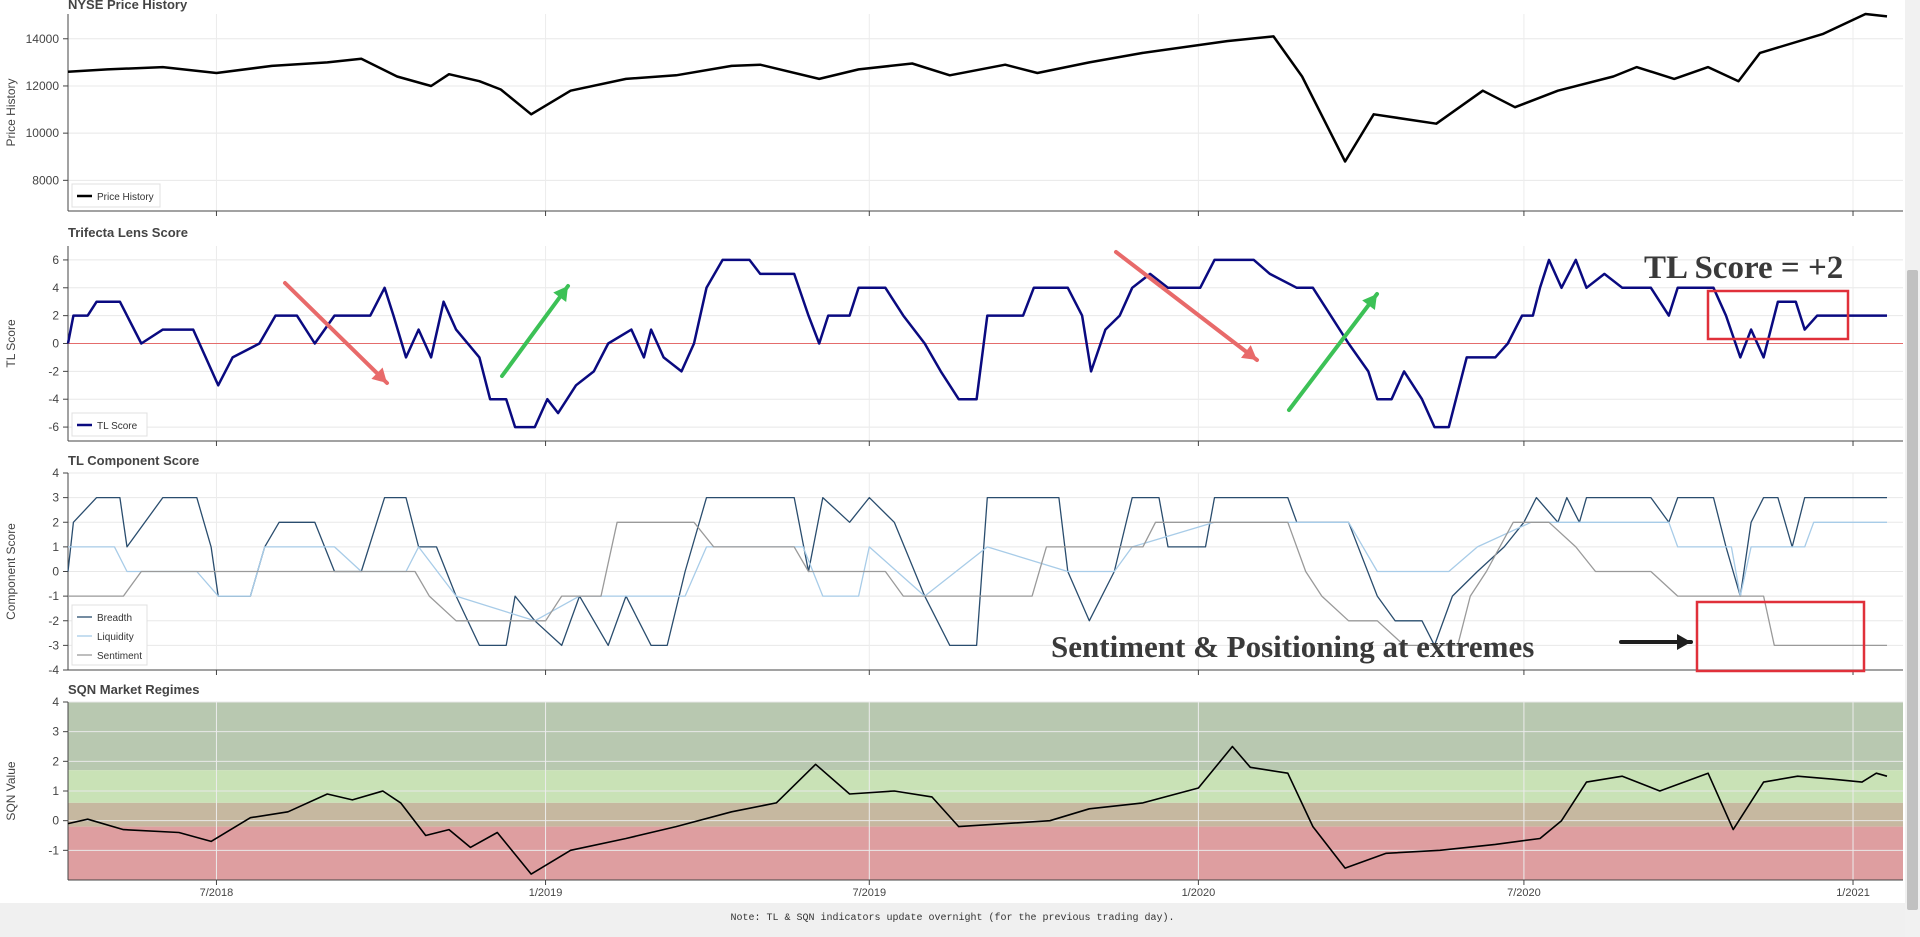 Image resolution: width=1920 pixels, height=937 pixels. Describe the element at coordinates (1292, 646) in the screenshot. I see `sentiment-callout: Sentiment & Positioning at extremes` at that location.